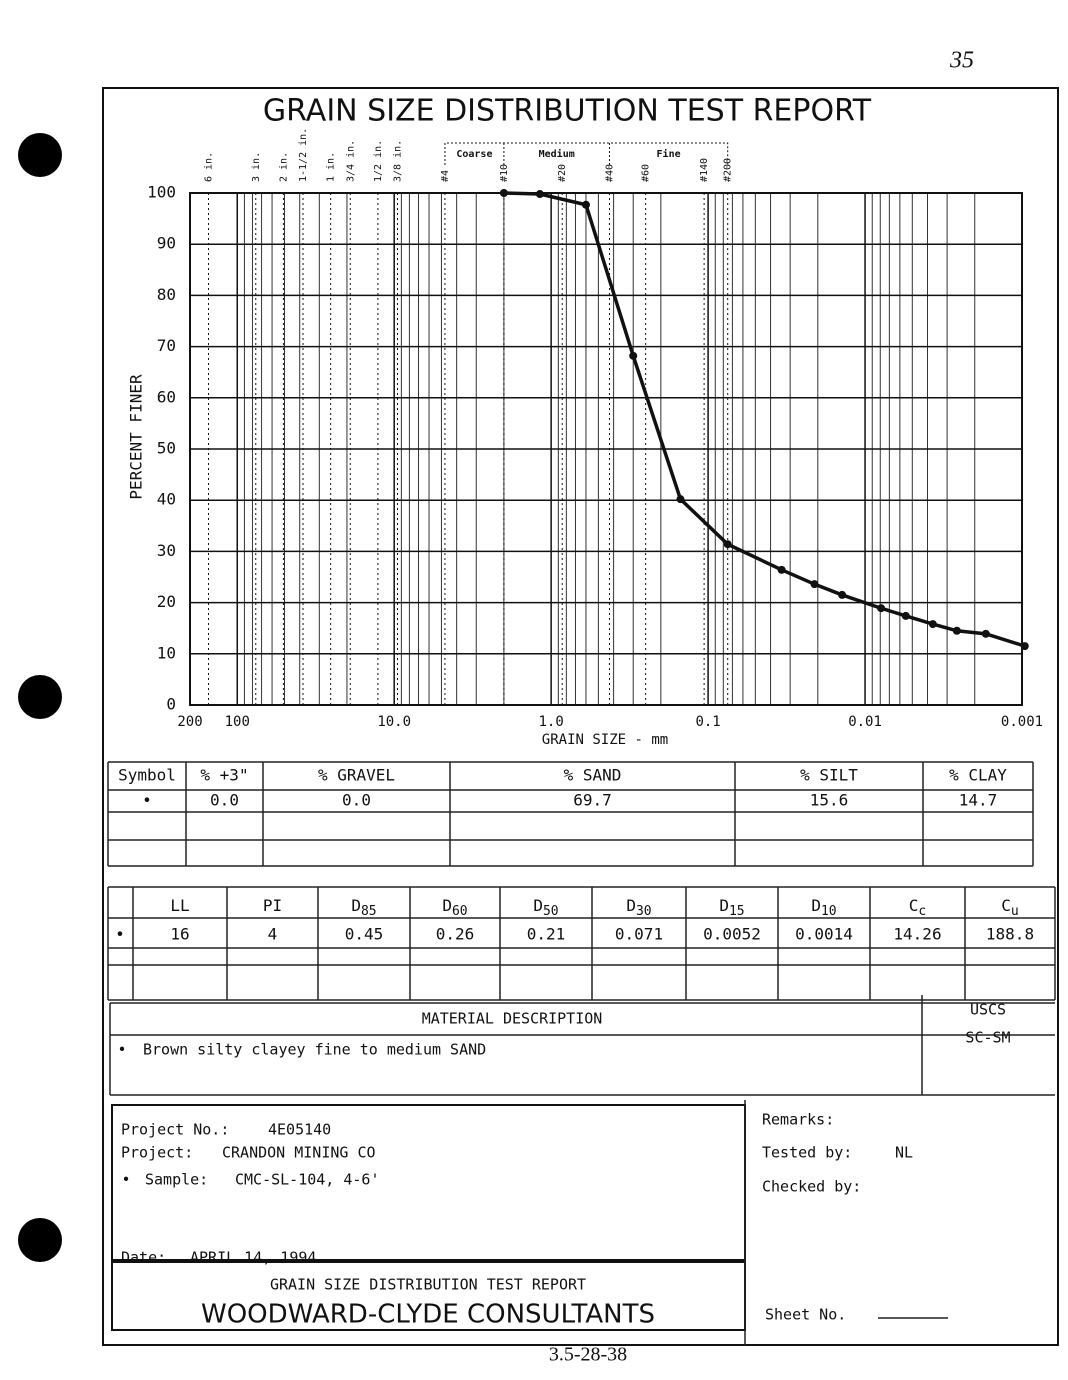 This screenshot has width=1068, height=1380. Describe the element at coordinates (171, 704) in the screenshot. I see `y-tick-label: 0` at that location.